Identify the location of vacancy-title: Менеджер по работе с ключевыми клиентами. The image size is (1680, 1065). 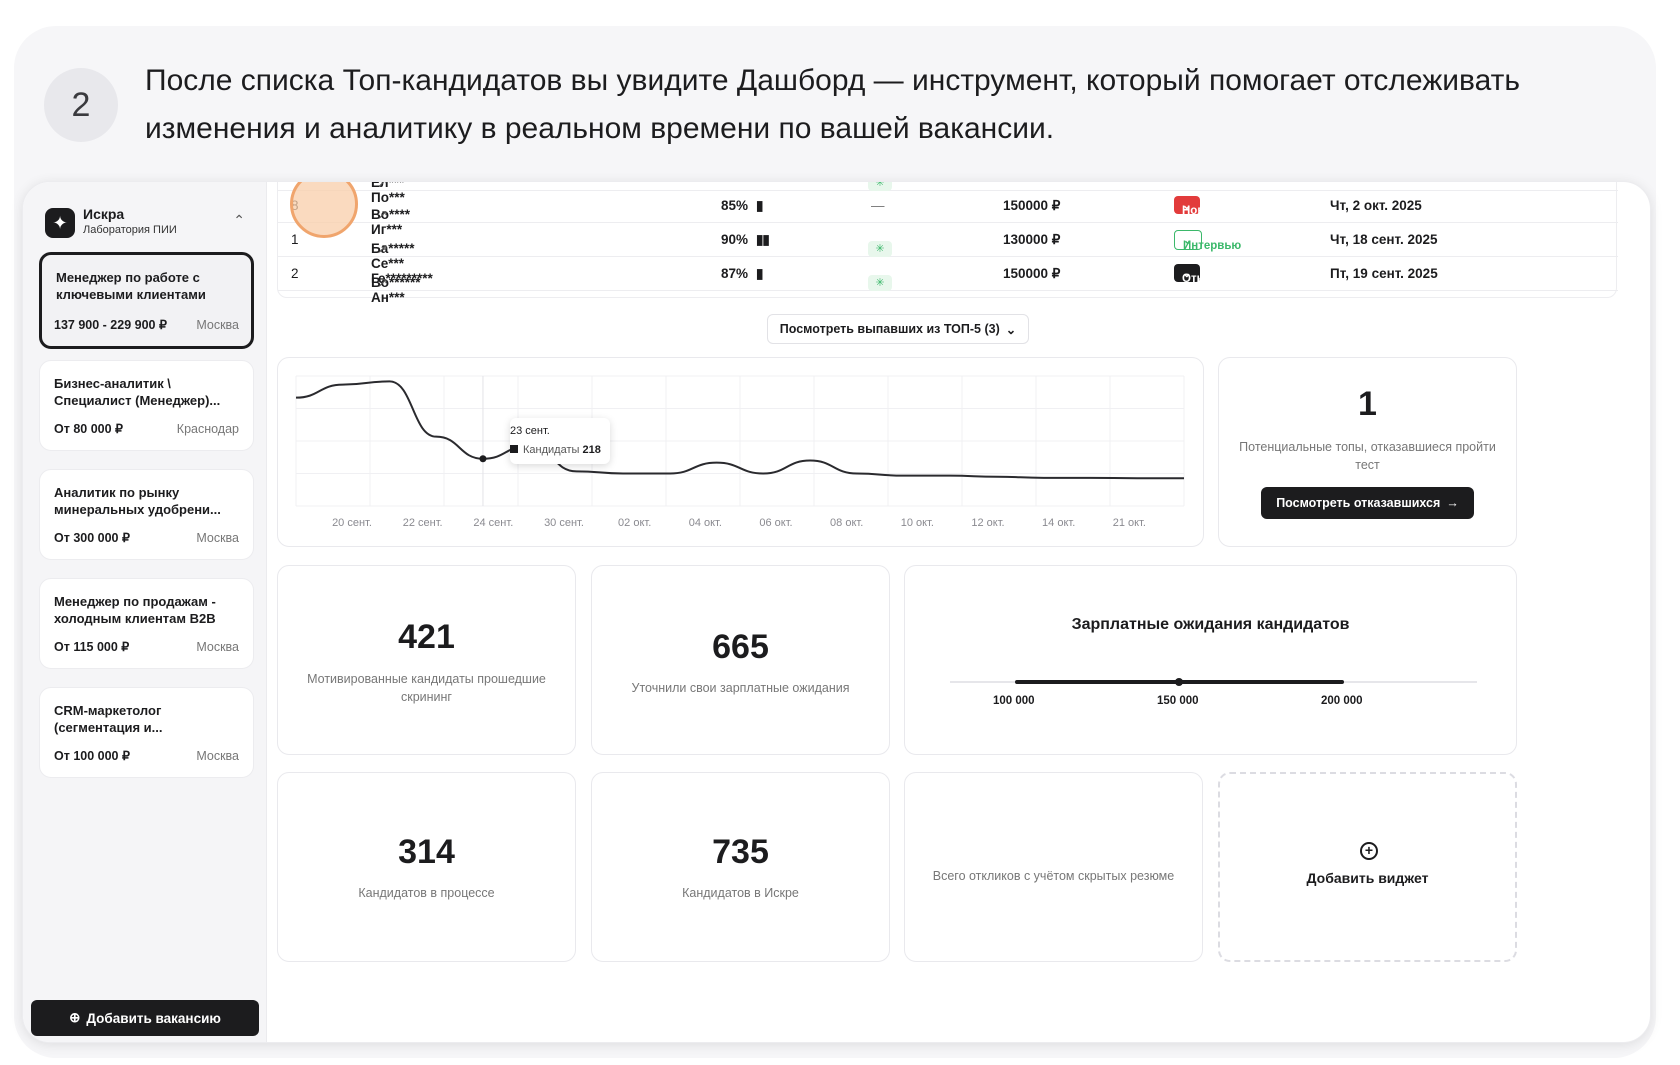
(131, 286).